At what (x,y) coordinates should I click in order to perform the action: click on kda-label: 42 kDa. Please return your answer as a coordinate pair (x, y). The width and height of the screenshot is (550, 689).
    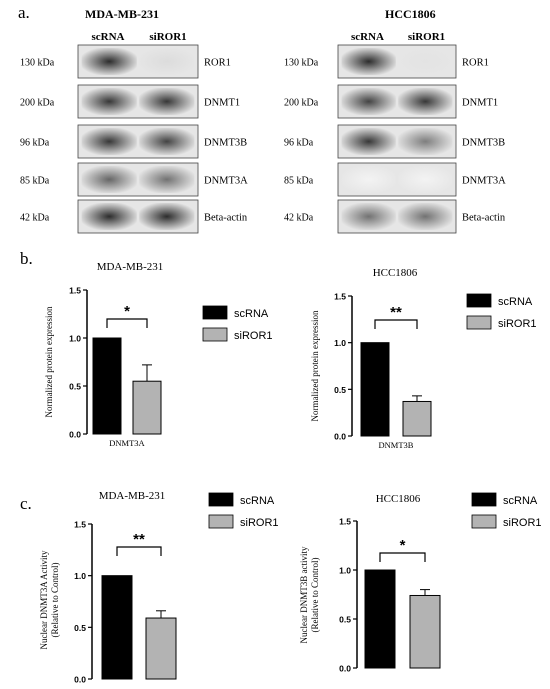
    Looking at the image, I should click on (299, 218).